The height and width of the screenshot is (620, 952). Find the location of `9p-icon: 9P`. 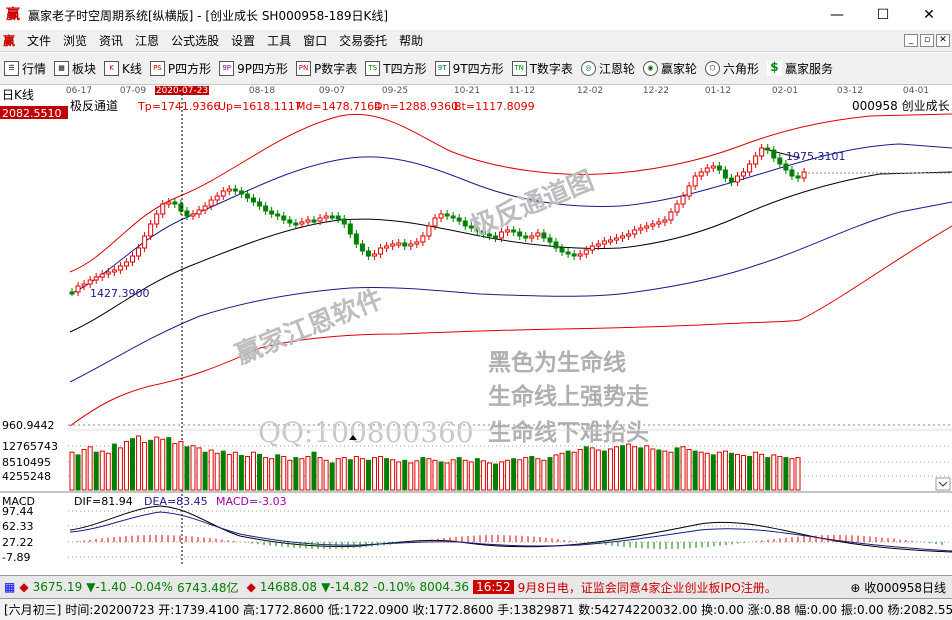

9p-icon: 9P is located at coordinates (227, 68).